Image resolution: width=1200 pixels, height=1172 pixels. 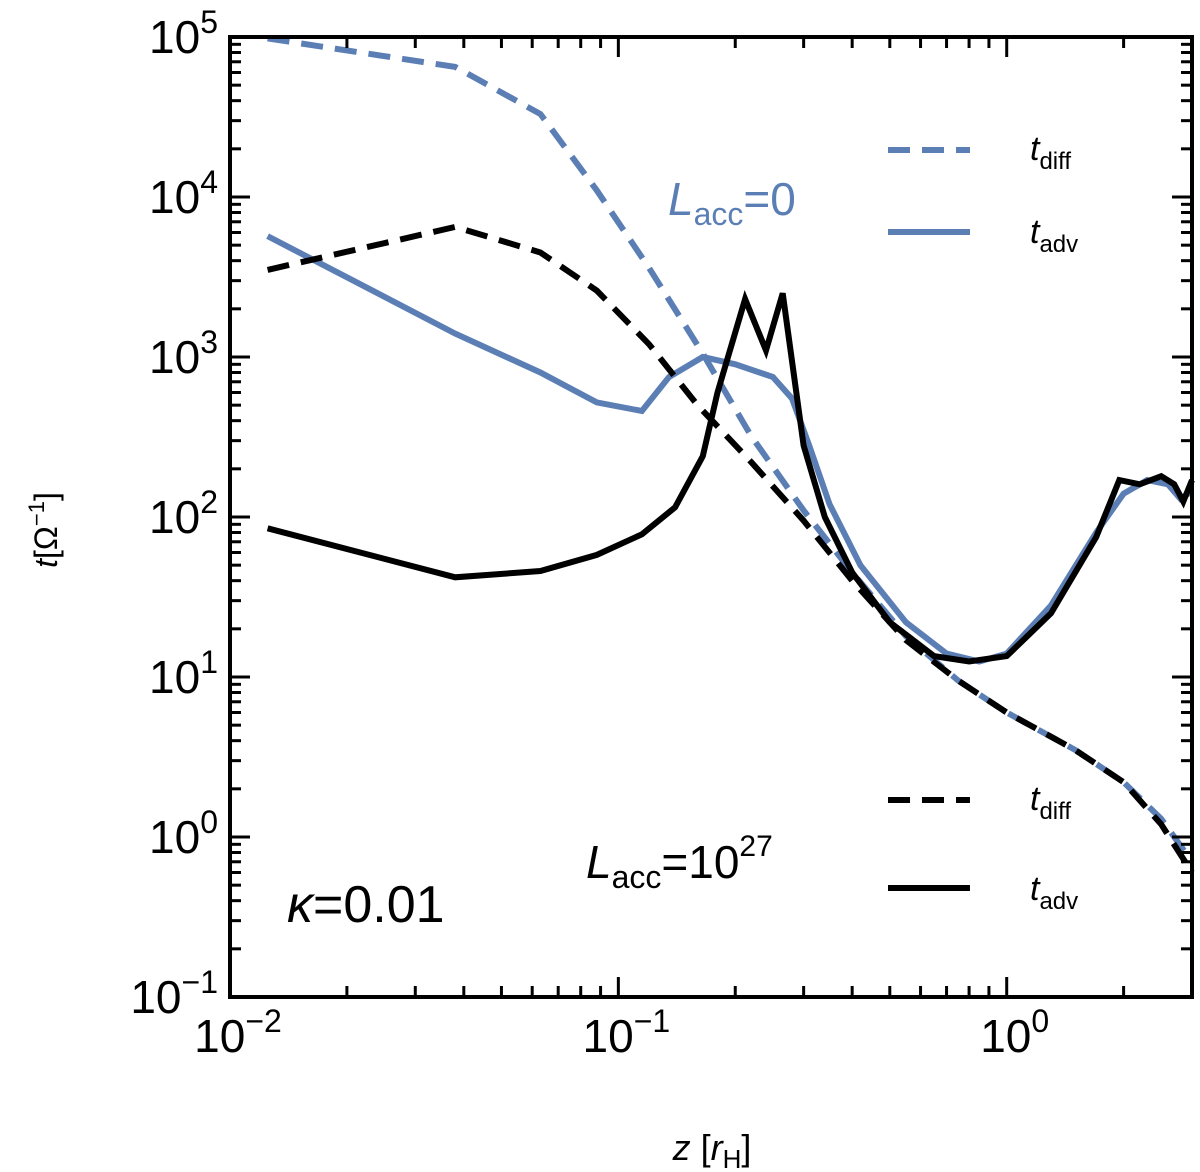 What do you see at coordinates (238, 1032) in the screenshot?
I see `x-tick-label: 10⁻²` at bounding box center [238, 1032].